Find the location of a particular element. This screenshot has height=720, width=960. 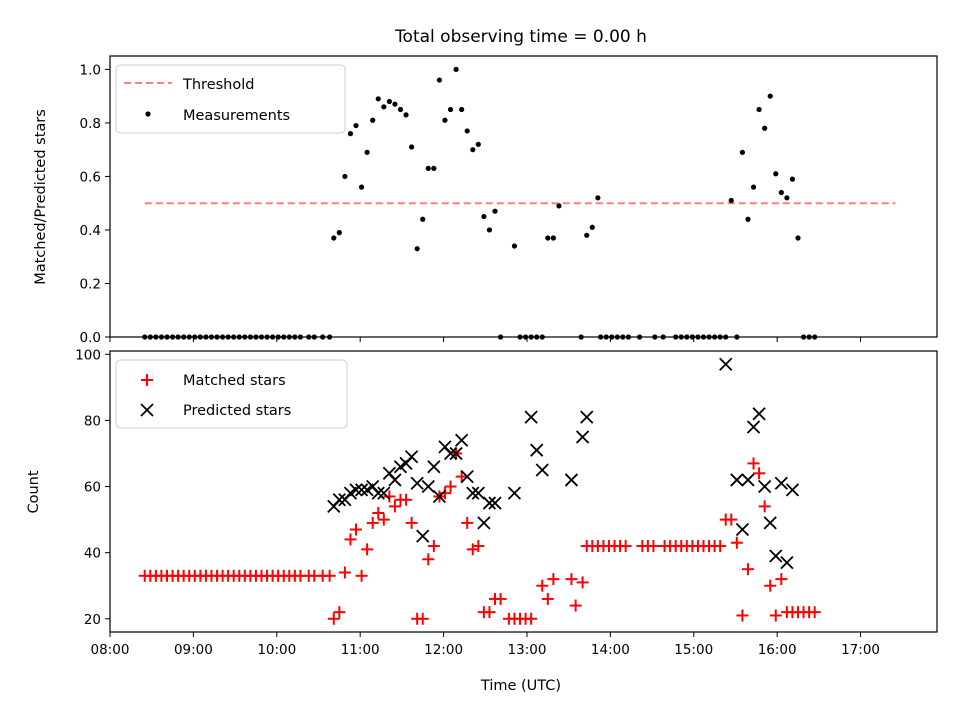

legend-measurements-label: Measurements is located at coordinates (236, 116).